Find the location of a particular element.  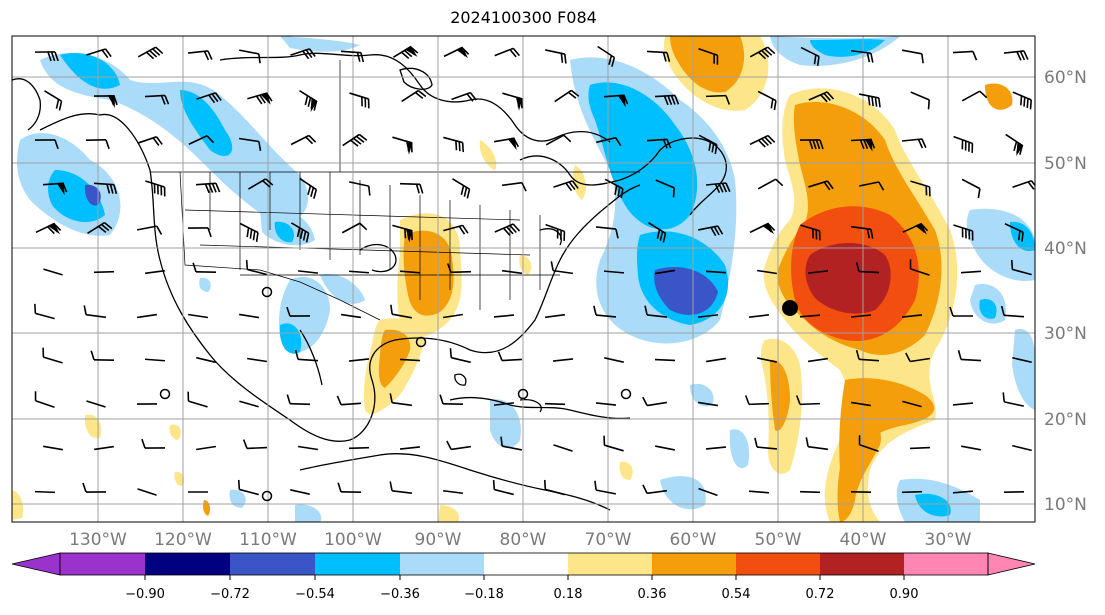

lon-label: 110°W is located at coordinates (268, 540).